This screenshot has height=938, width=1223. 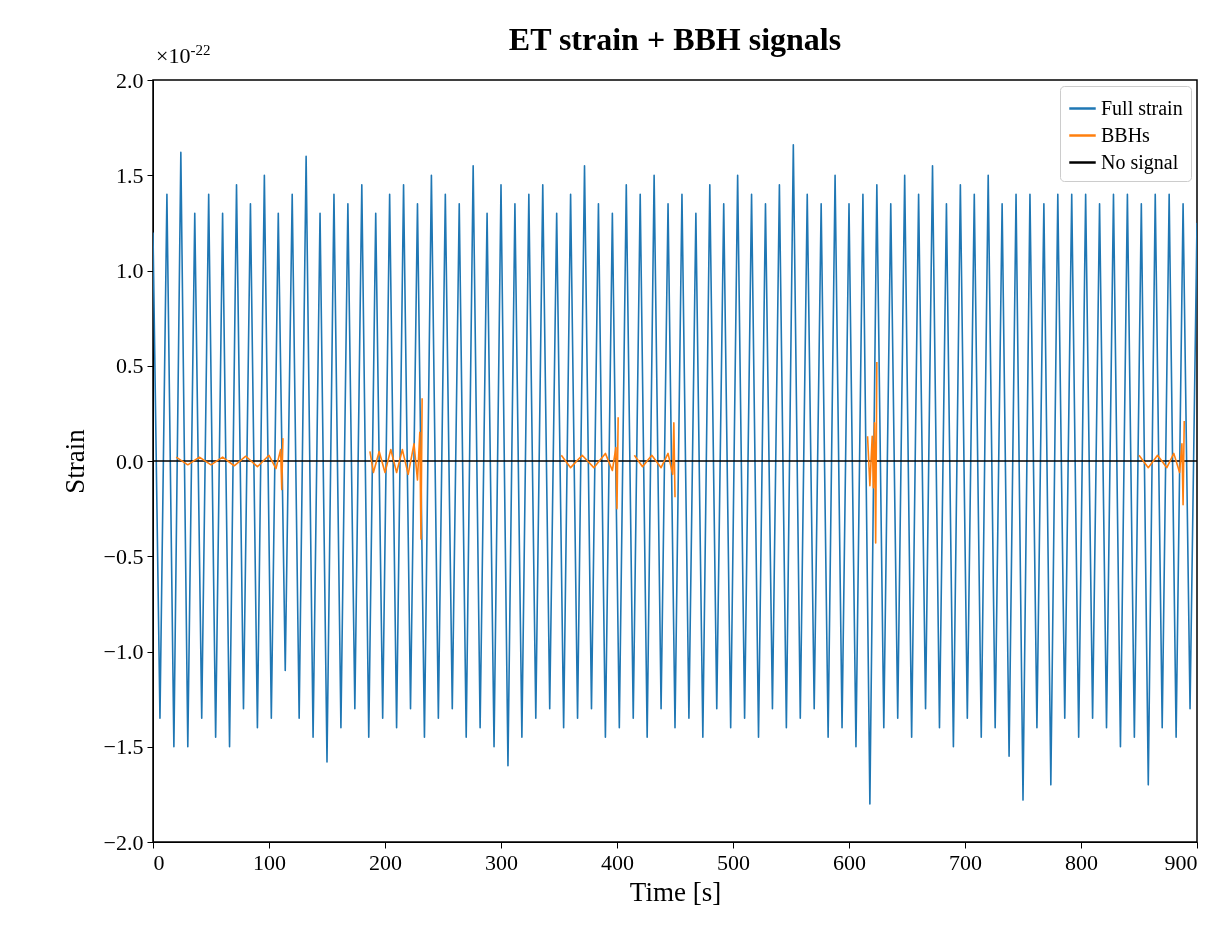 What do you see at coordinates (1081, 862) in the screenshot?
I see `x-tick-label: 800` at bounding box center [1081, 862].